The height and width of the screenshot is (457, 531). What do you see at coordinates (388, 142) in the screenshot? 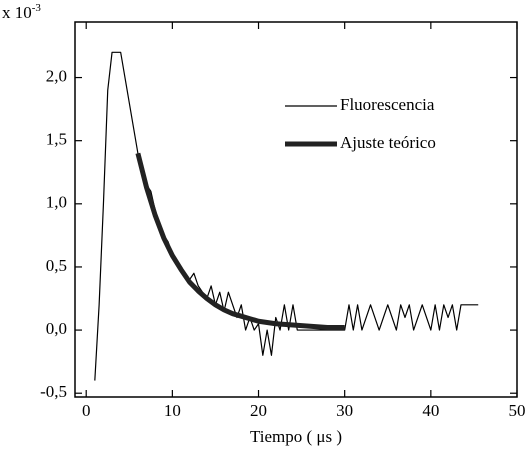
I see `legend-label: Ajuste teórico` at bounding box center [388, 142].